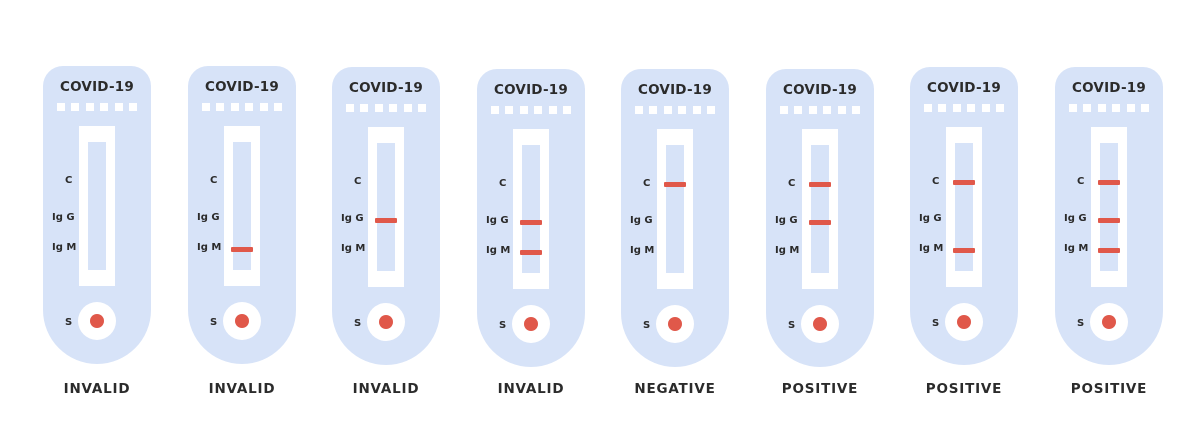 The height and width of the screenshot is (436, 1200). What do you see at coordinates (531, 389) in the screenshot?
I see `result-label: INVALID` at bounding box center [531, 389].